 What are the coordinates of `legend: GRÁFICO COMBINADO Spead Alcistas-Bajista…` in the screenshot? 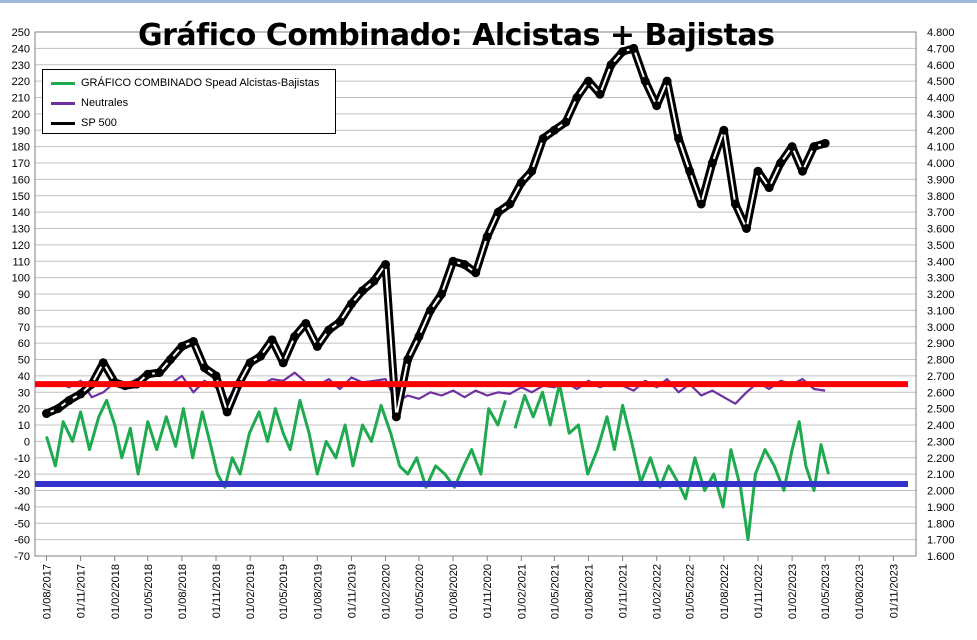 It's located at (189, 101).